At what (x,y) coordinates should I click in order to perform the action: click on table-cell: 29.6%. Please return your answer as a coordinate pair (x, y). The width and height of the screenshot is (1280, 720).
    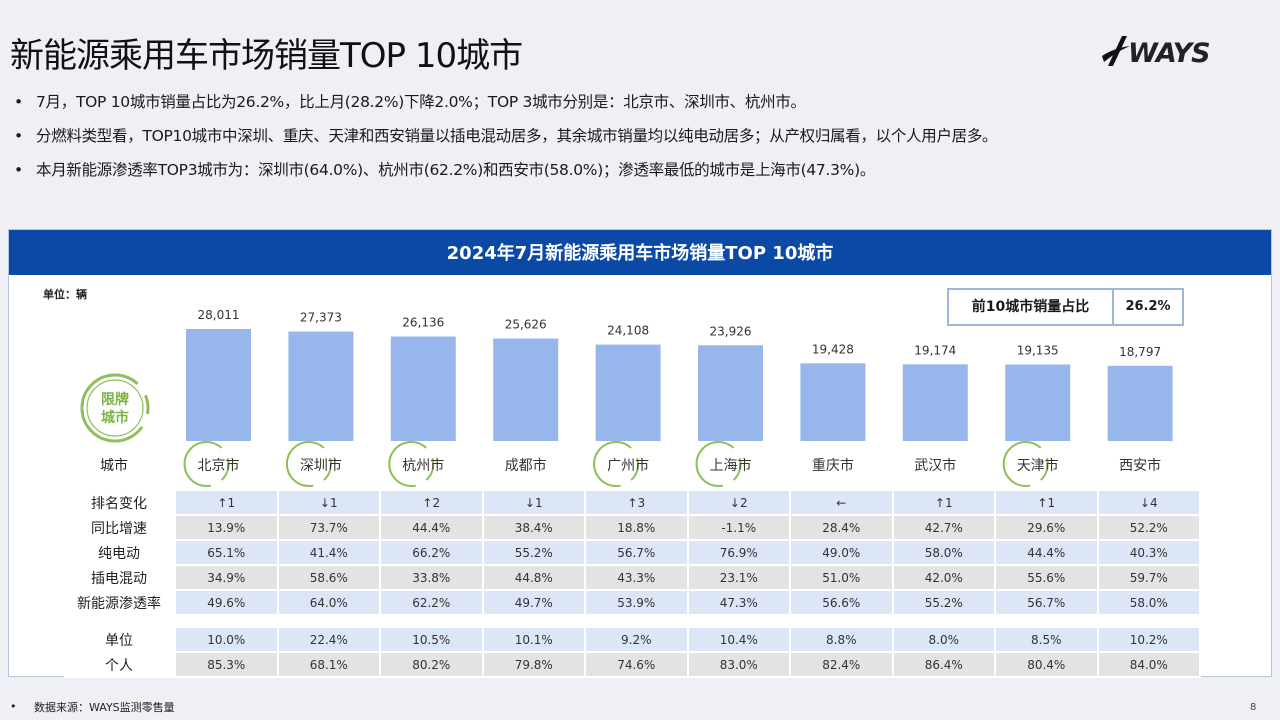
    Looking at the image, I should click on (1047, 528).